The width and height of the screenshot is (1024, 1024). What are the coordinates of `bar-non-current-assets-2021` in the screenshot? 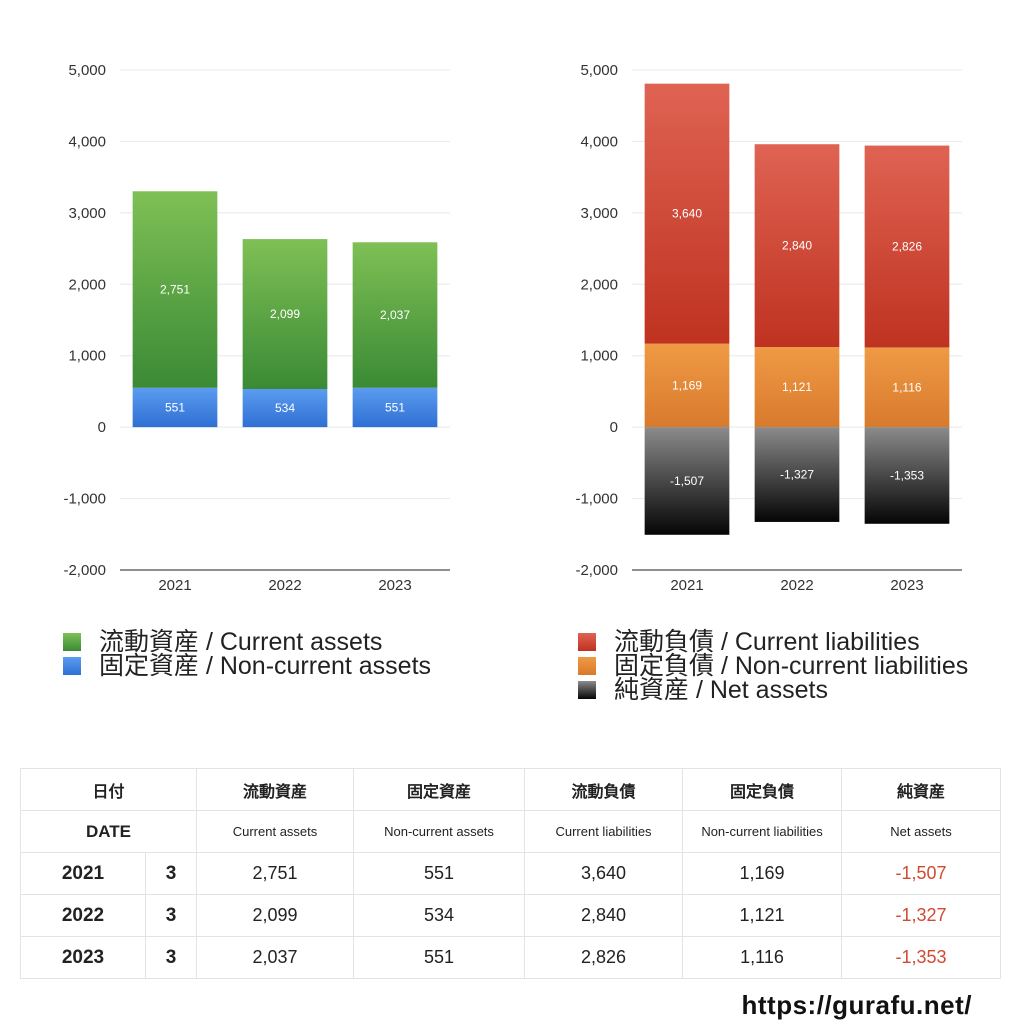 It's located at (175, 407).